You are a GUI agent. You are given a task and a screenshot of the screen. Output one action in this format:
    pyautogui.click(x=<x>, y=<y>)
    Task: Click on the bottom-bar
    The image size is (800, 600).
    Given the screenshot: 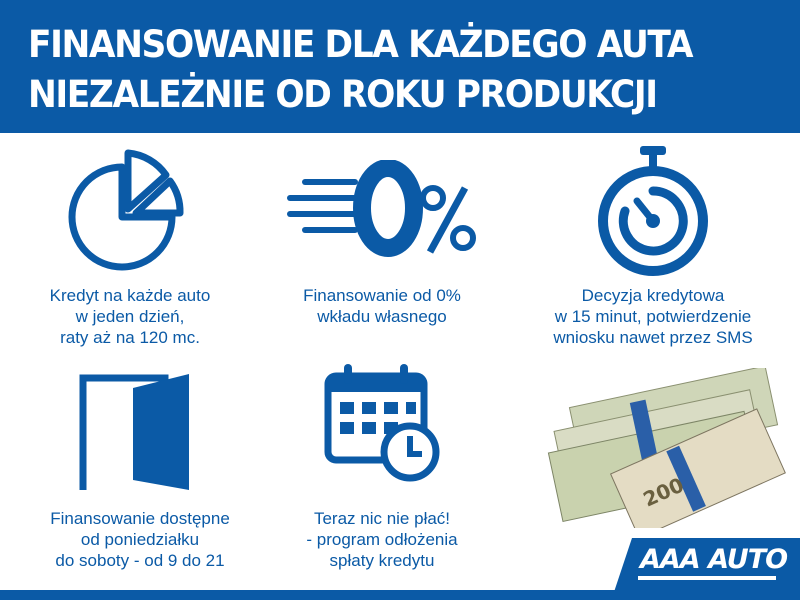 What is the action you would take?
    pyautogui.click(x=400, y=595)
    